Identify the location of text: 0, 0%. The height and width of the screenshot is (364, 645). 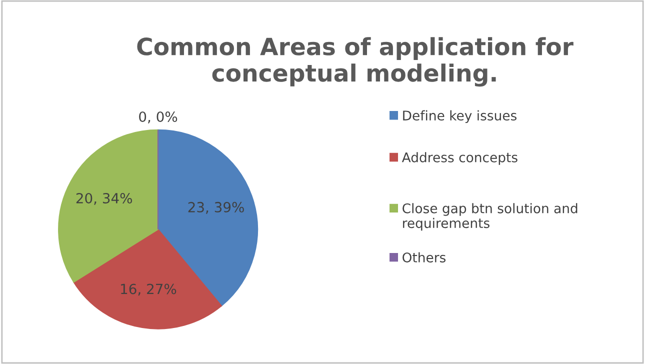
(158, 117).